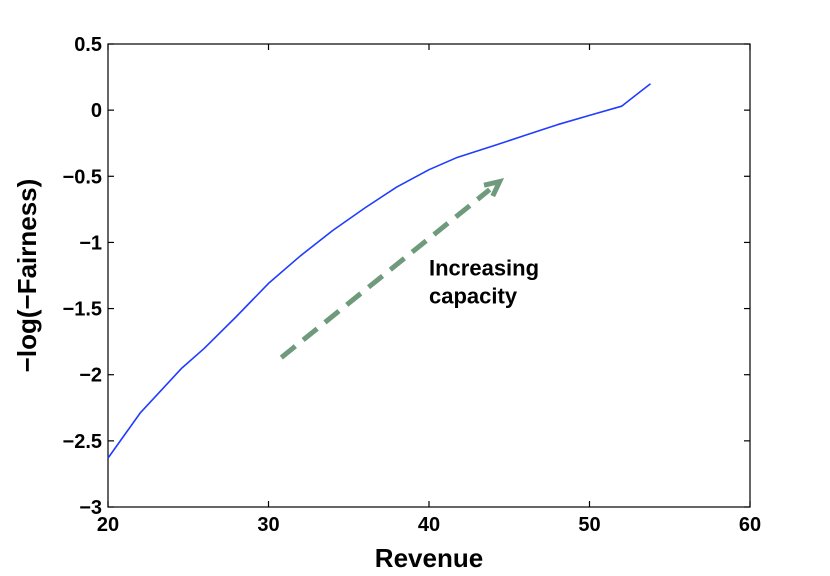  Describe the element at coordinates (484, 268) in the screenshot. I see `annotation-text: Increasing` at that location.